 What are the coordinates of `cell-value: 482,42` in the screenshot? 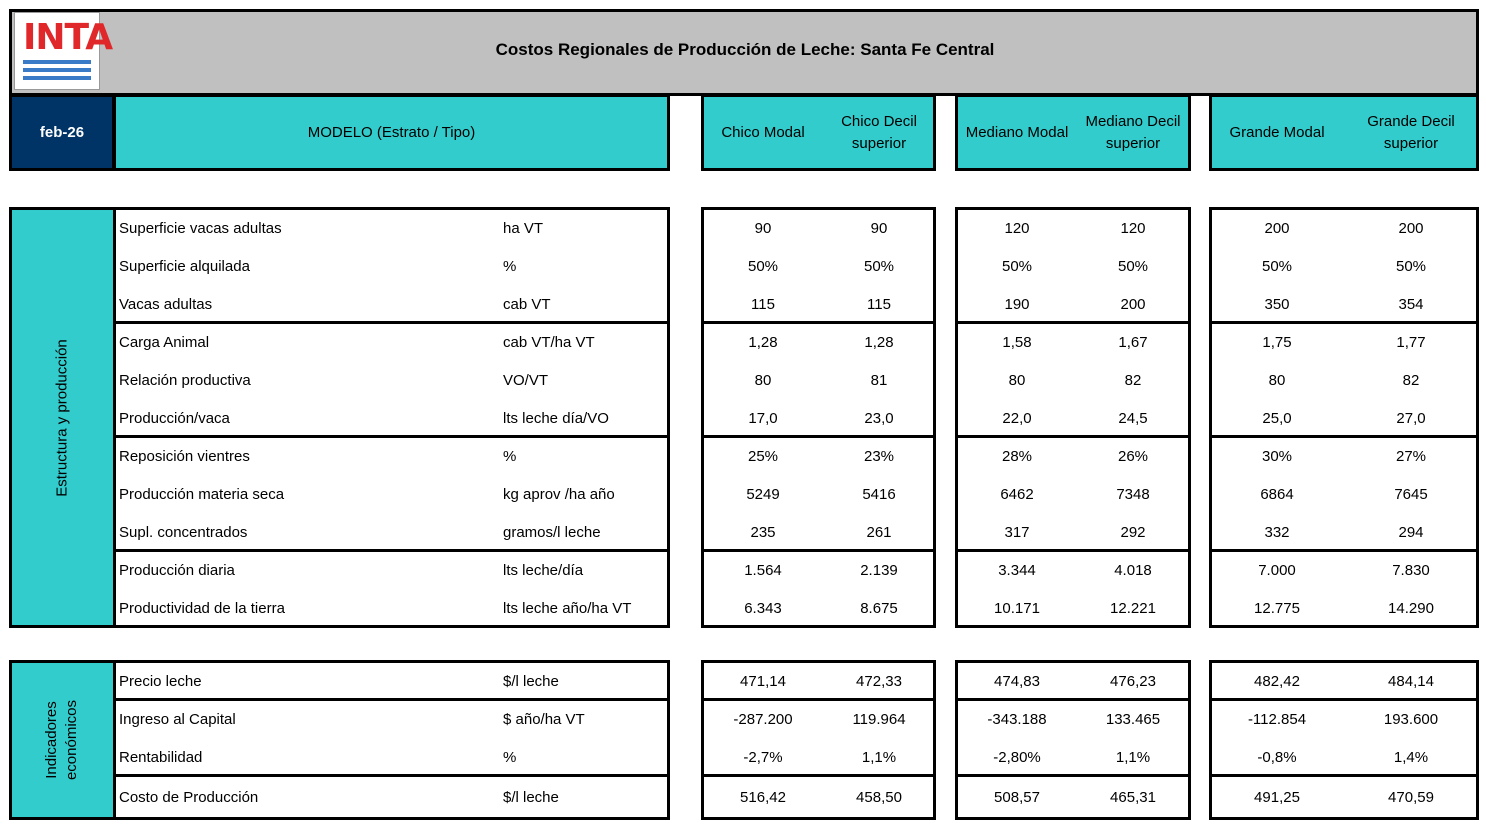 It's located at (1277, 681).